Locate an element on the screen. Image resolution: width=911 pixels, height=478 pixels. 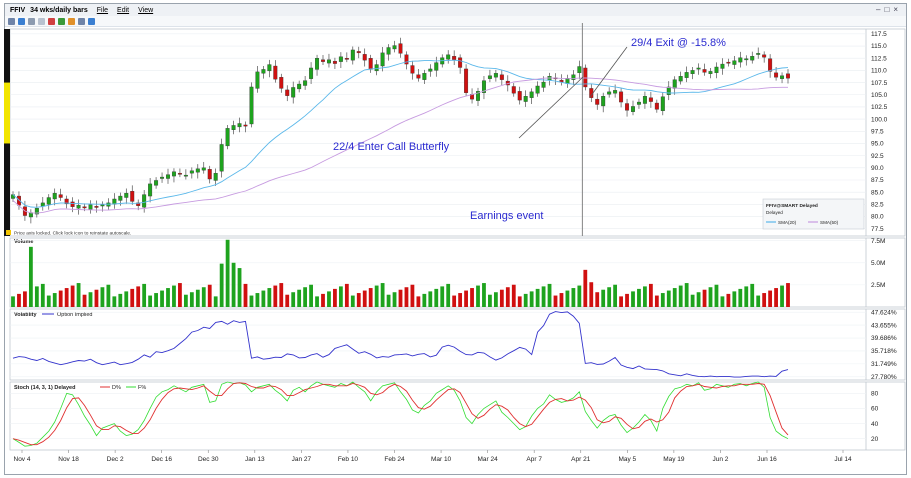
alert-icon is located at coordinates (71, 21).